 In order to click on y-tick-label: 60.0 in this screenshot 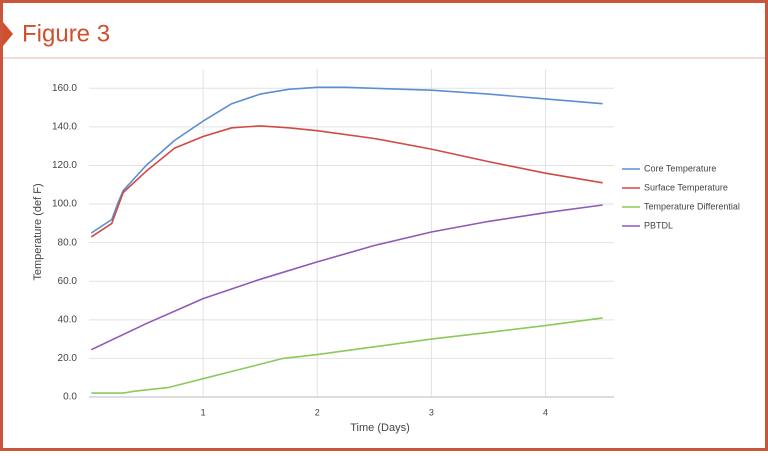, I will do `click(68, 281)`.